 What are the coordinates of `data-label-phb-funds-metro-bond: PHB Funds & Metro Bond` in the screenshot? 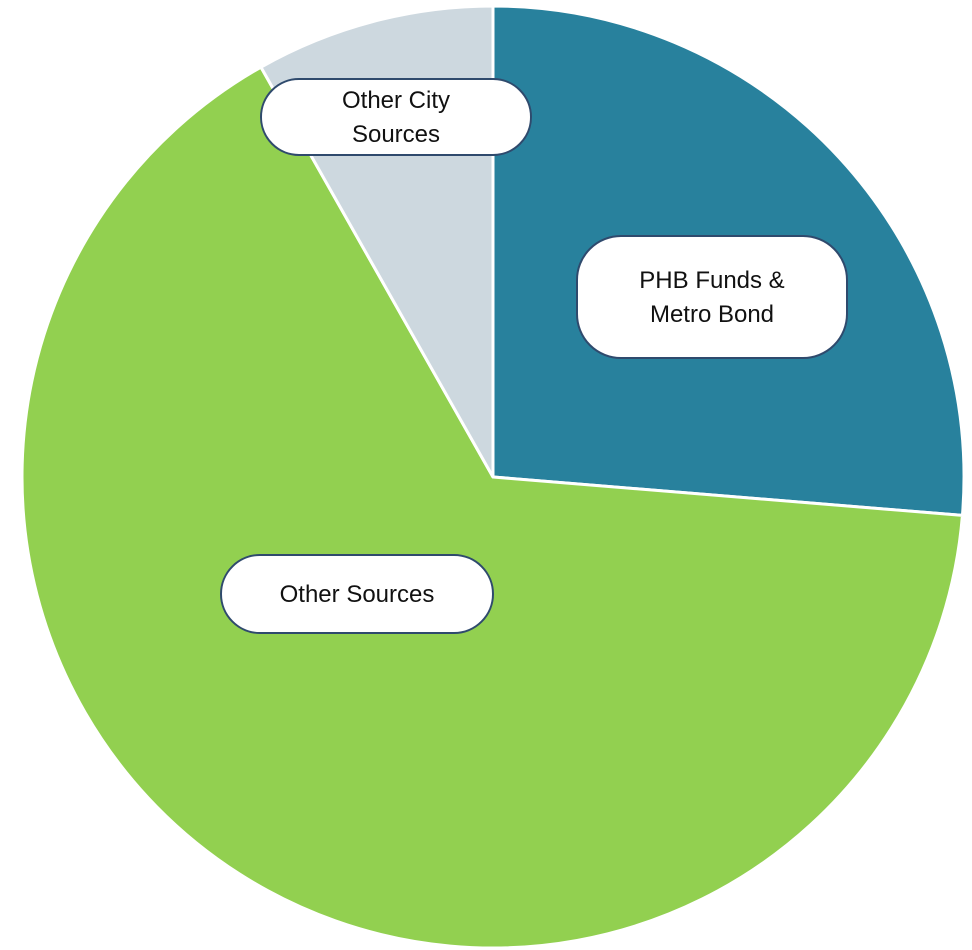 It's located at (712, 297).